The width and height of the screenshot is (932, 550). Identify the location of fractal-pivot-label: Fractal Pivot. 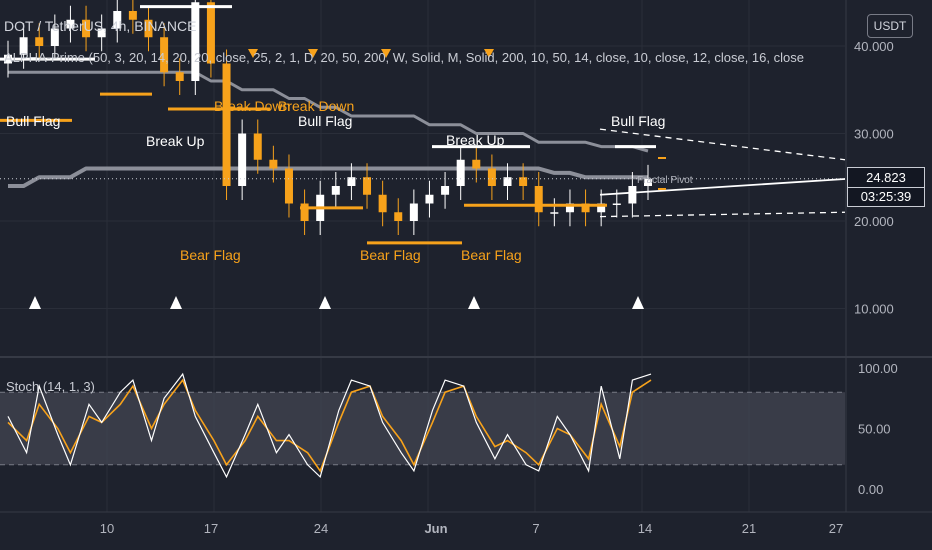
(665, 180).